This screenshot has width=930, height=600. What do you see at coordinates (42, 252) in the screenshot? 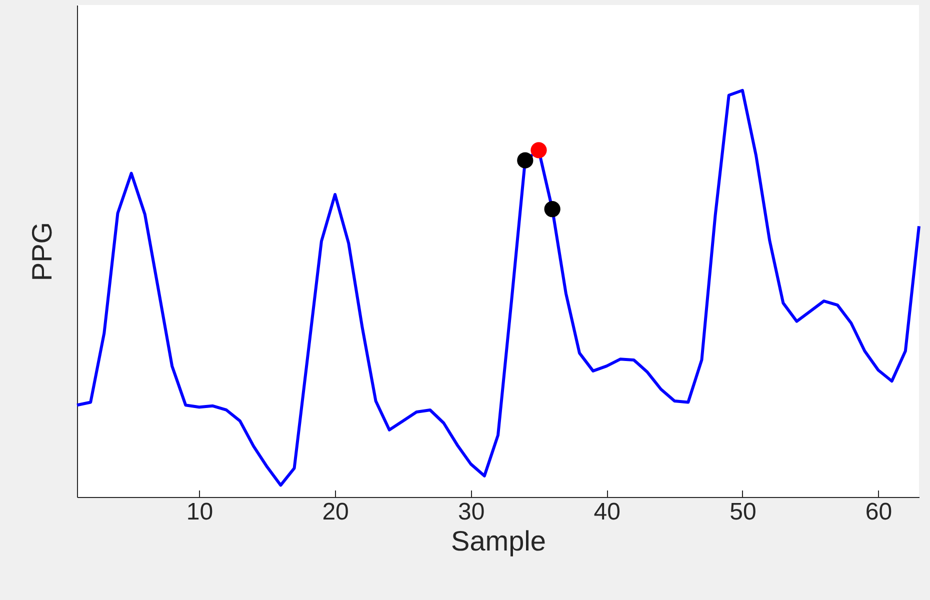
I see `y-axis-title: PPG` at bounding box center [42, 252].